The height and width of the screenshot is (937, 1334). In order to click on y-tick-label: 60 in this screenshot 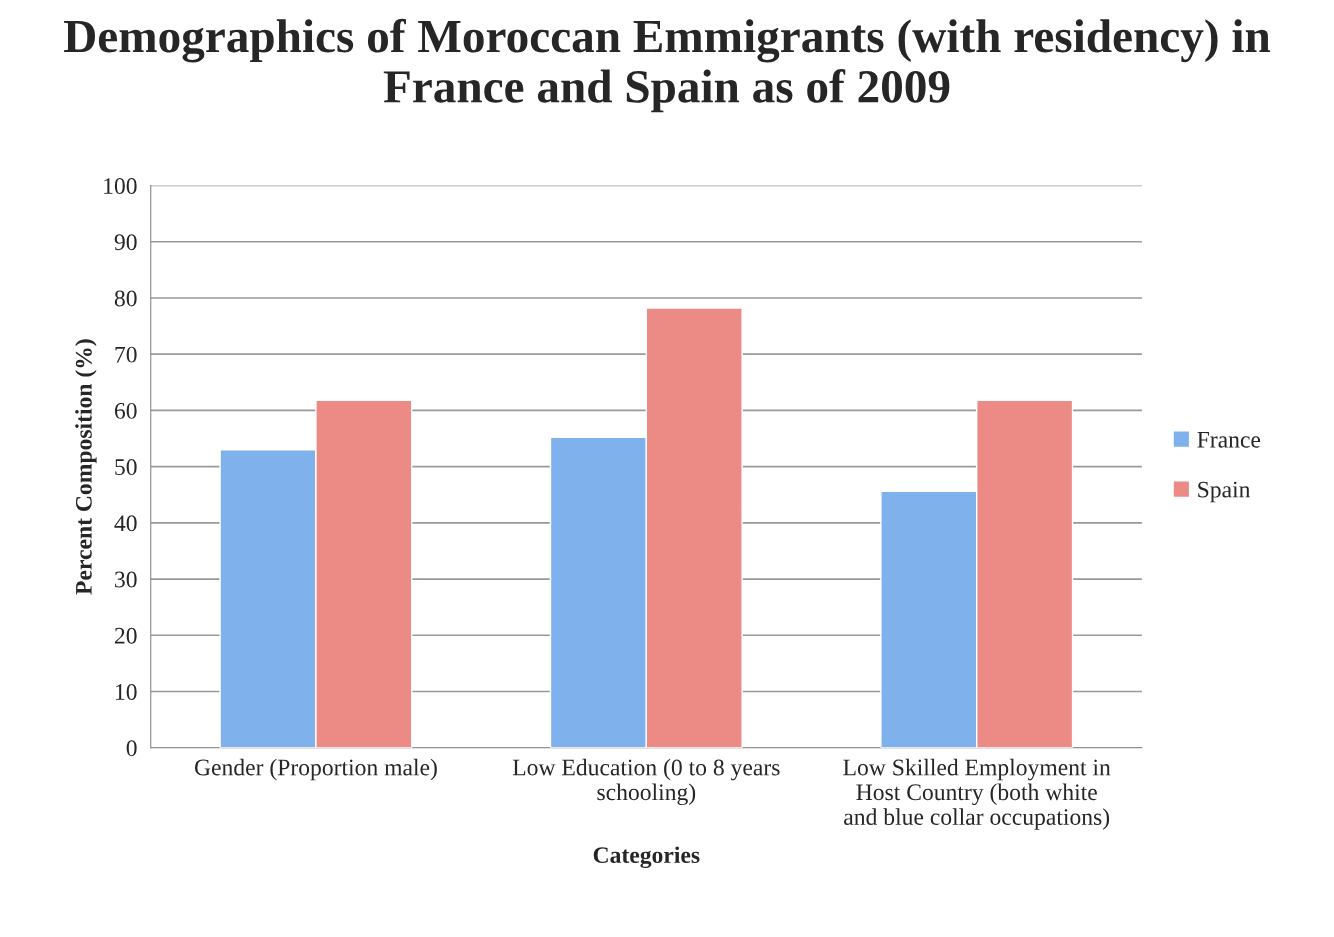, I will do `click(125, 410)`.